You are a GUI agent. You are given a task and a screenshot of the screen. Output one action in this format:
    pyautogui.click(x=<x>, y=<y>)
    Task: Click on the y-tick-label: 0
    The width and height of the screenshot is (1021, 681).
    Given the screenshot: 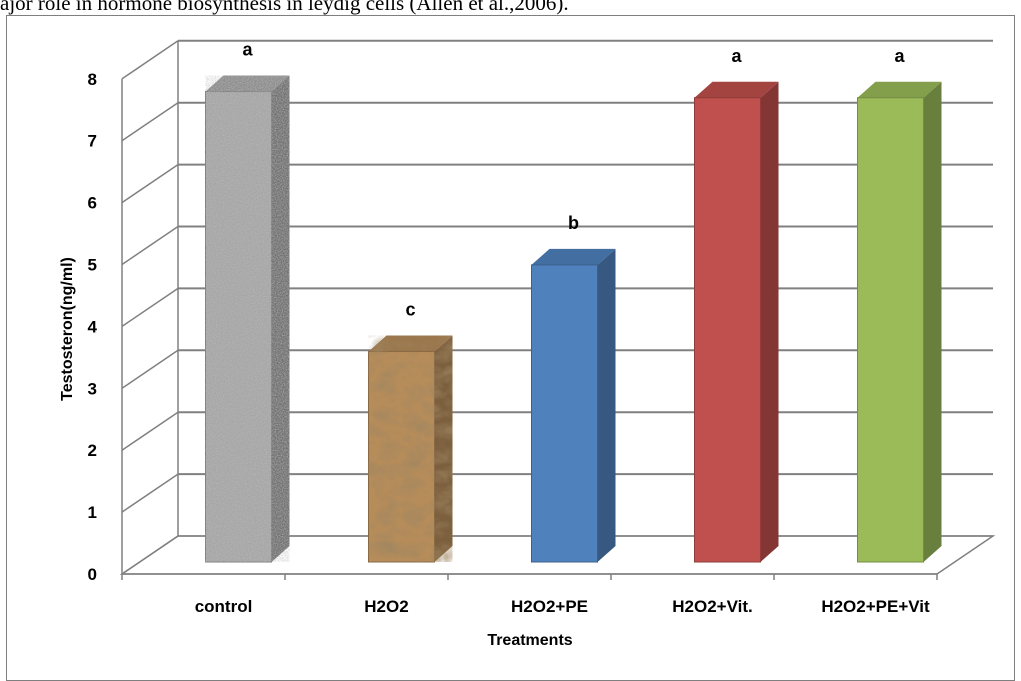 What is the action you would take?
    pyautogui.click(x=92, y=574)
    